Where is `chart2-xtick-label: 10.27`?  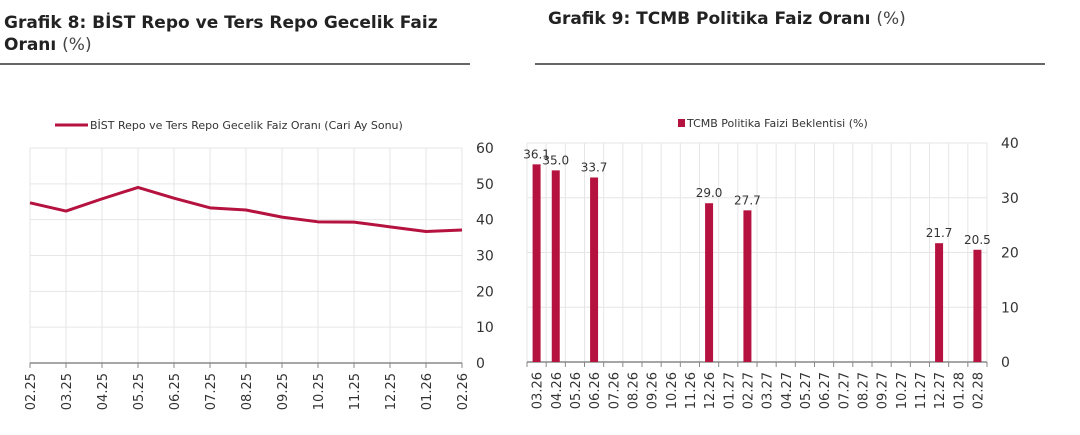
chart2-xtick-label: 10.27 is located at coordinates (902, 390).